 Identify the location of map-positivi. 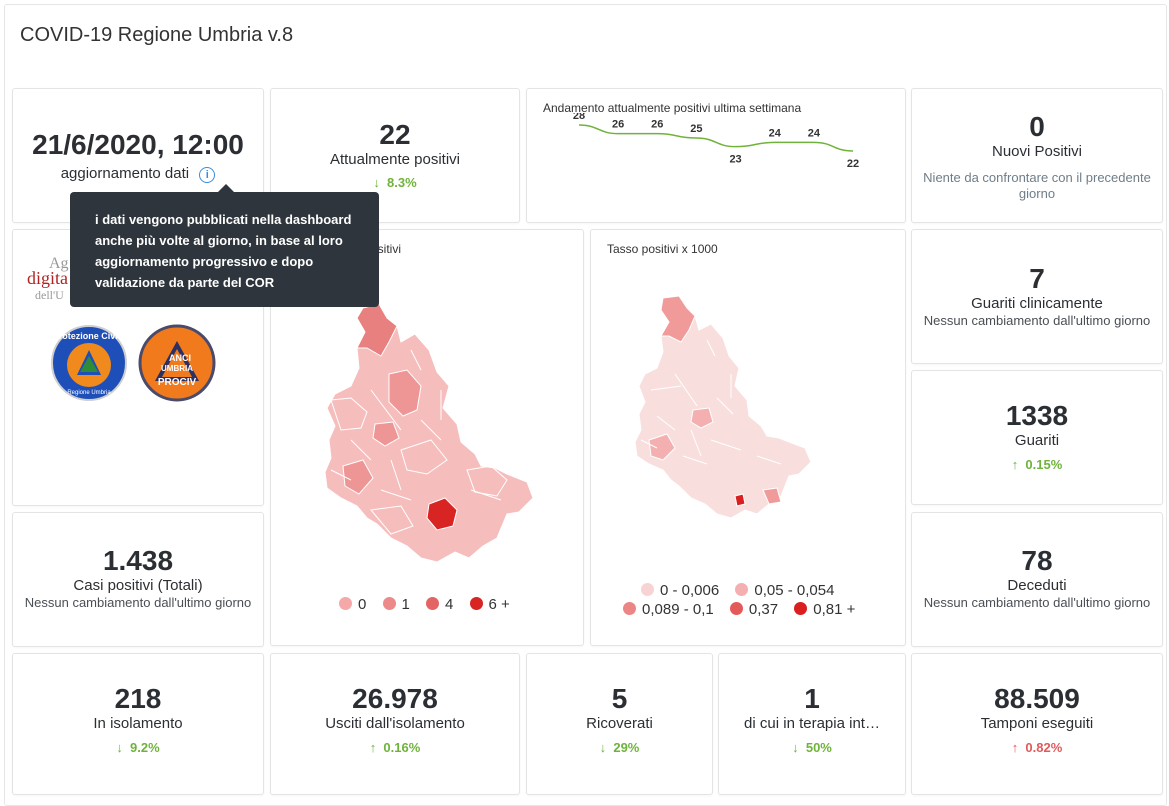
(427, 440).